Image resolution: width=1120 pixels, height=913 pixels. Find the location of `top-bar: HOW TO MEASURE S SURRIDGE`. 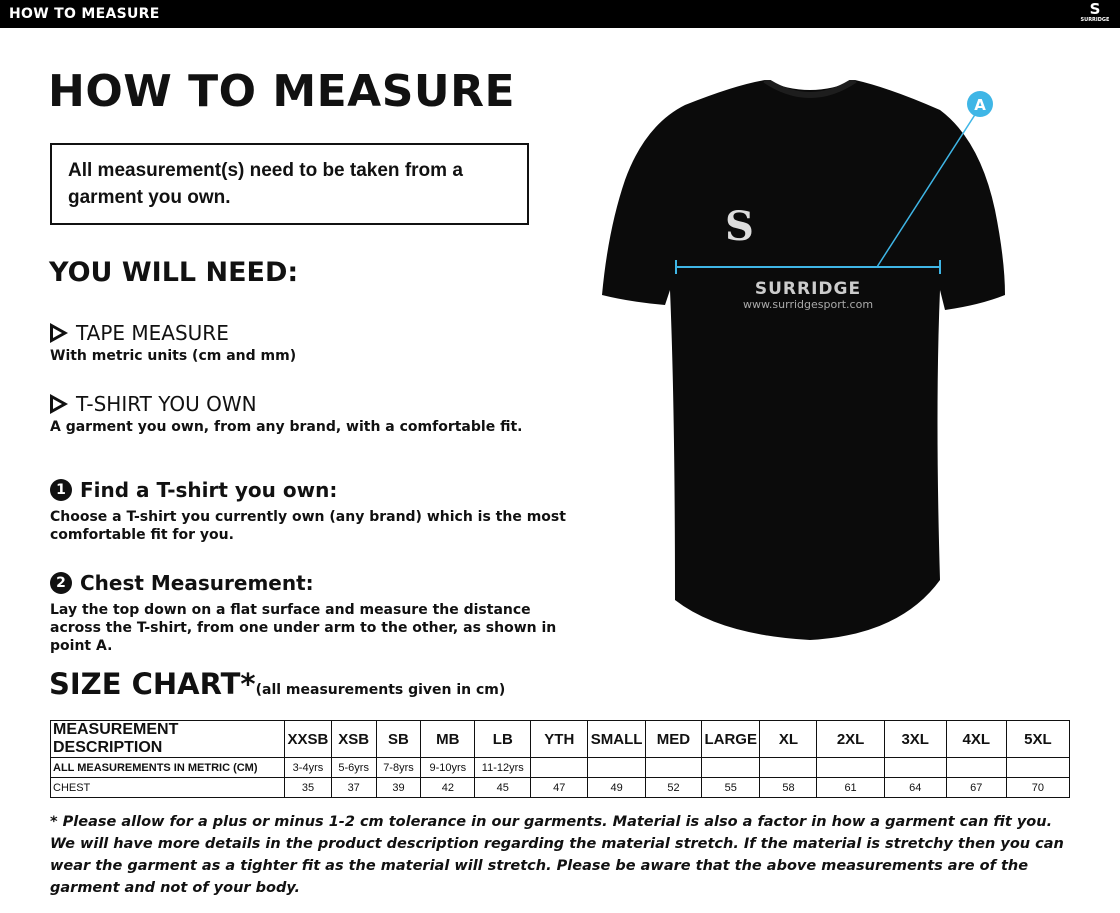

top-bar: HOW TO MEASURE S SURRIDGE is located at coordinates (560, 14).